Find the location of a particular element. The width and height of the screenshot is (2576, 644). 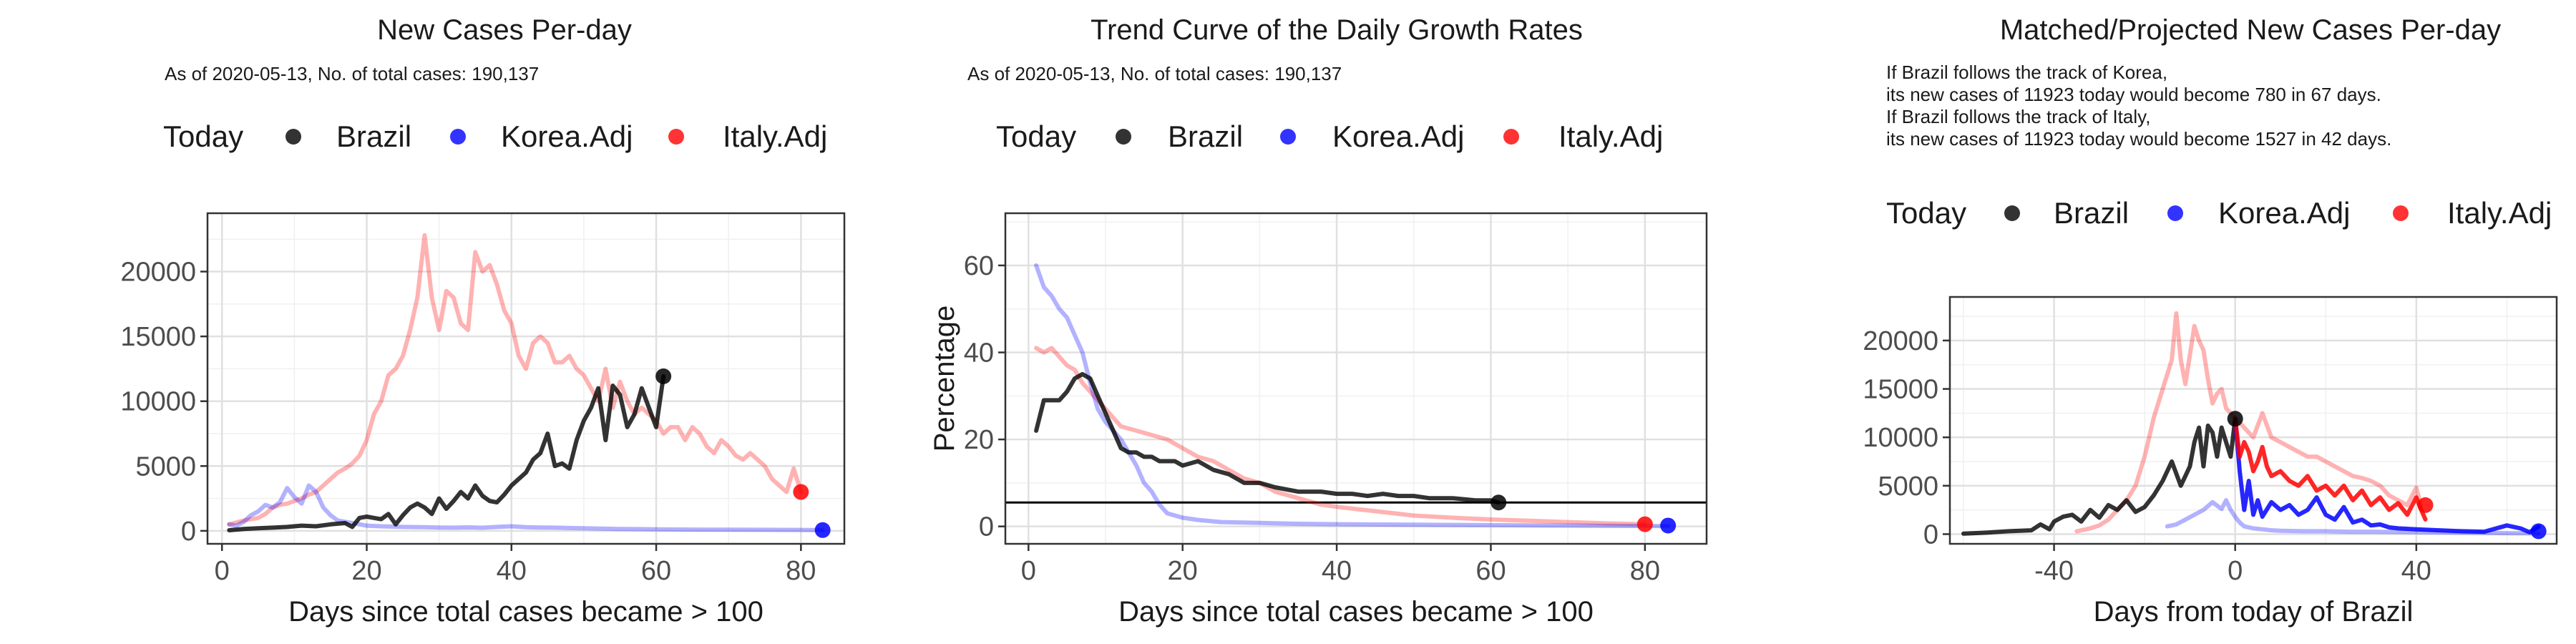

y-axis-label: Percentage is located at coordinates (944, 379).